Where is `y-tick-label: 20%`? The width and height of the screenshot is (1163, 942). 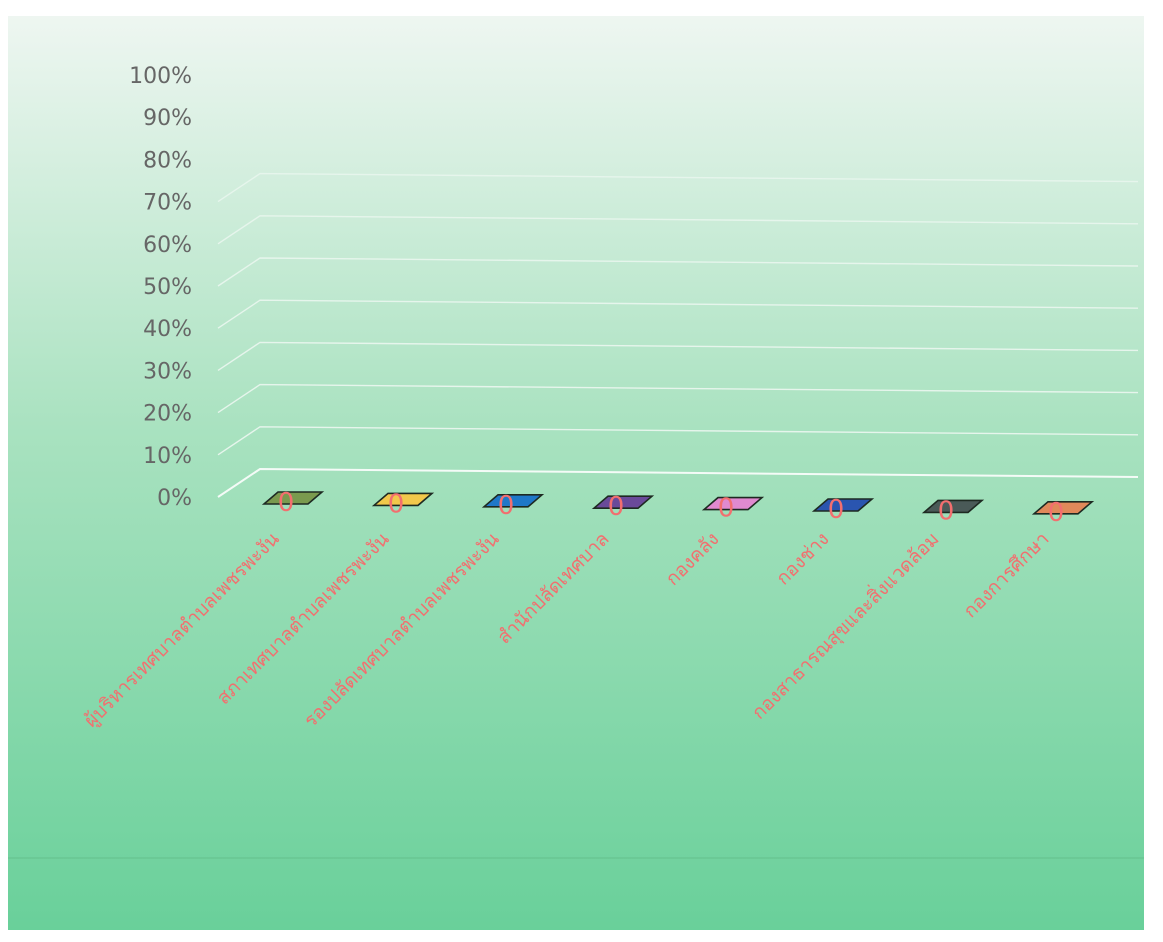
y-tick-label: 20% is located at coordinates (167, 414).